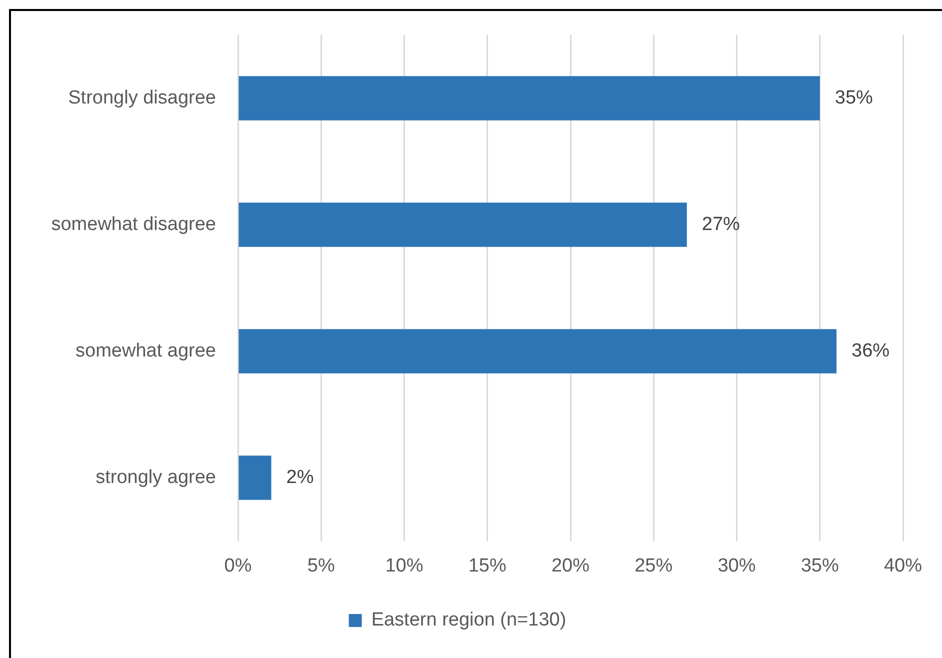 This screenshot has width=942, height=658. What do you see at coordinates (819, 566) in the screenshot?
I see `x-tick-label: 35%` at bounding box center [819, 566].